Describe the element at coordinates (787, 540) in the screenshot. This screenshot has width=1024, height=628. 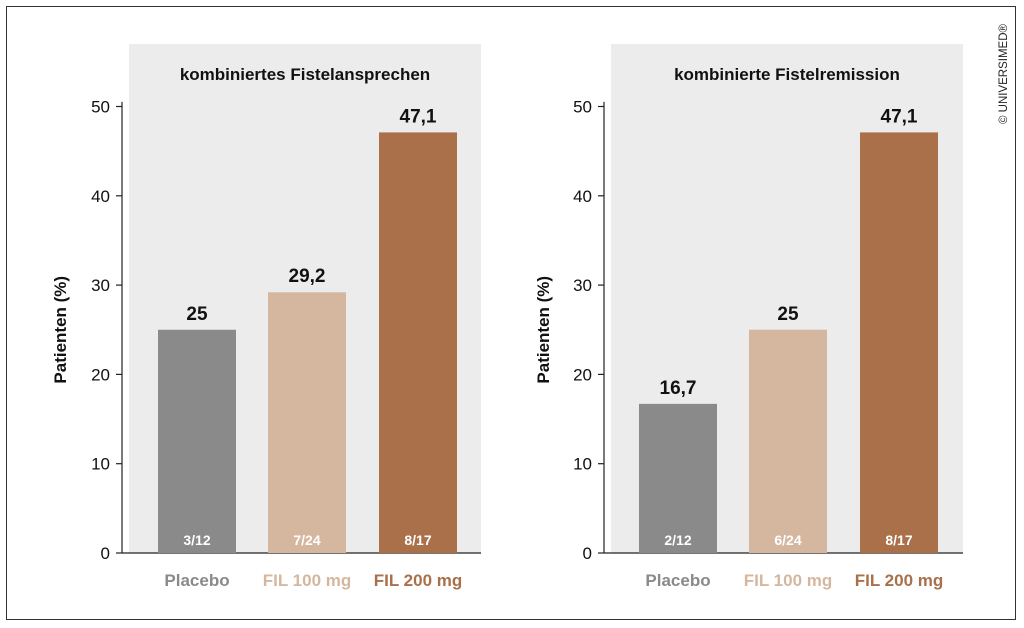
I see `bar-count-label: 6/24` at that location.